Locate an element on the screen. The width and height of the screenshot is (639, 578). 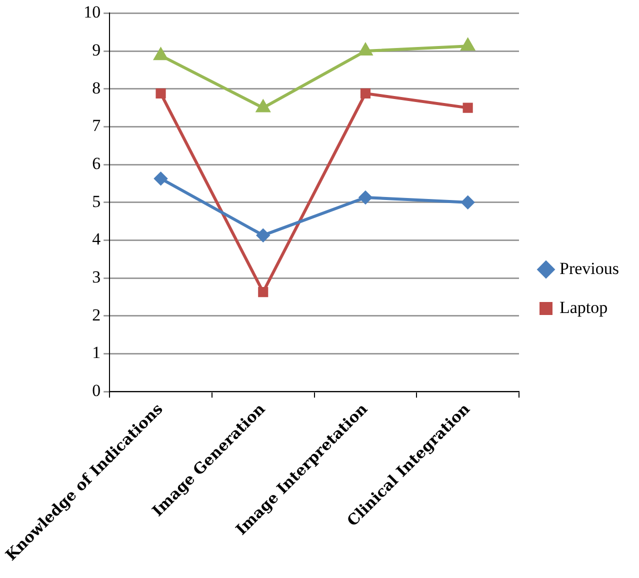
y-tick-label: 10 is located at coordinates (92, 12).